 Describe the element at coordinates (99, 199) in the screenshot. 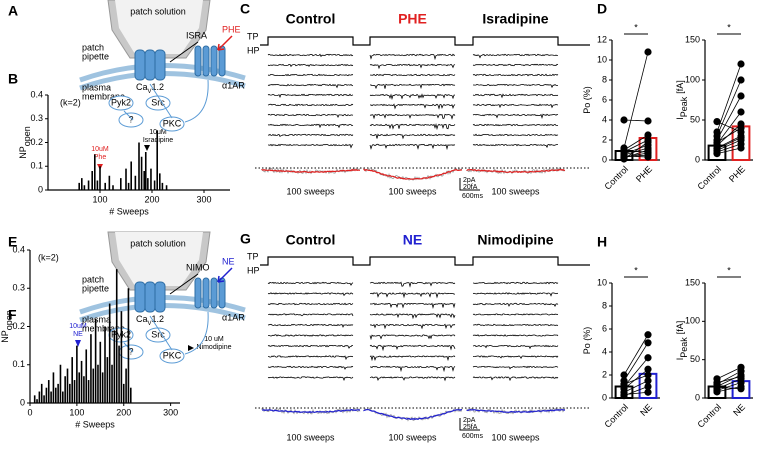

I see `x-tick-label: 100` at that location.